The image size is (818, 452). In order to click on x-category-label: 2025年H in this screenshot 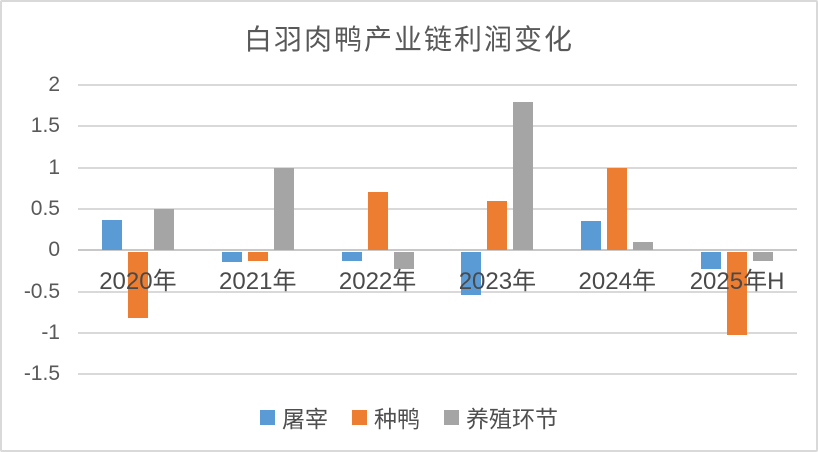, I will do `click(737, 282)`.